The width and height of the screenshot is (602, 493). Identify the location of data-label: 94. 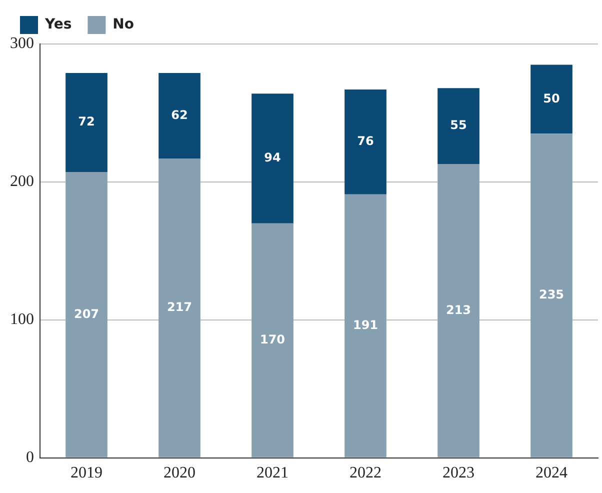
(272, 157).